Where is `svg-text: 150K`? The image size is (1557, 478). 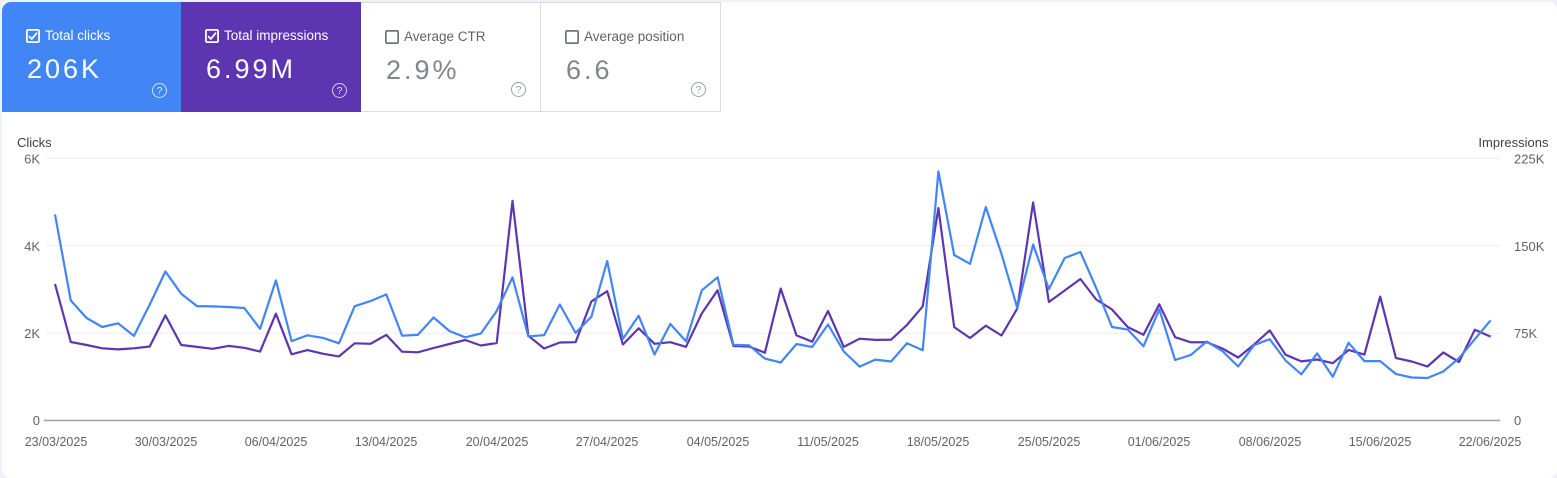 svg-text: 150K is located at coordinates (1529, 246).